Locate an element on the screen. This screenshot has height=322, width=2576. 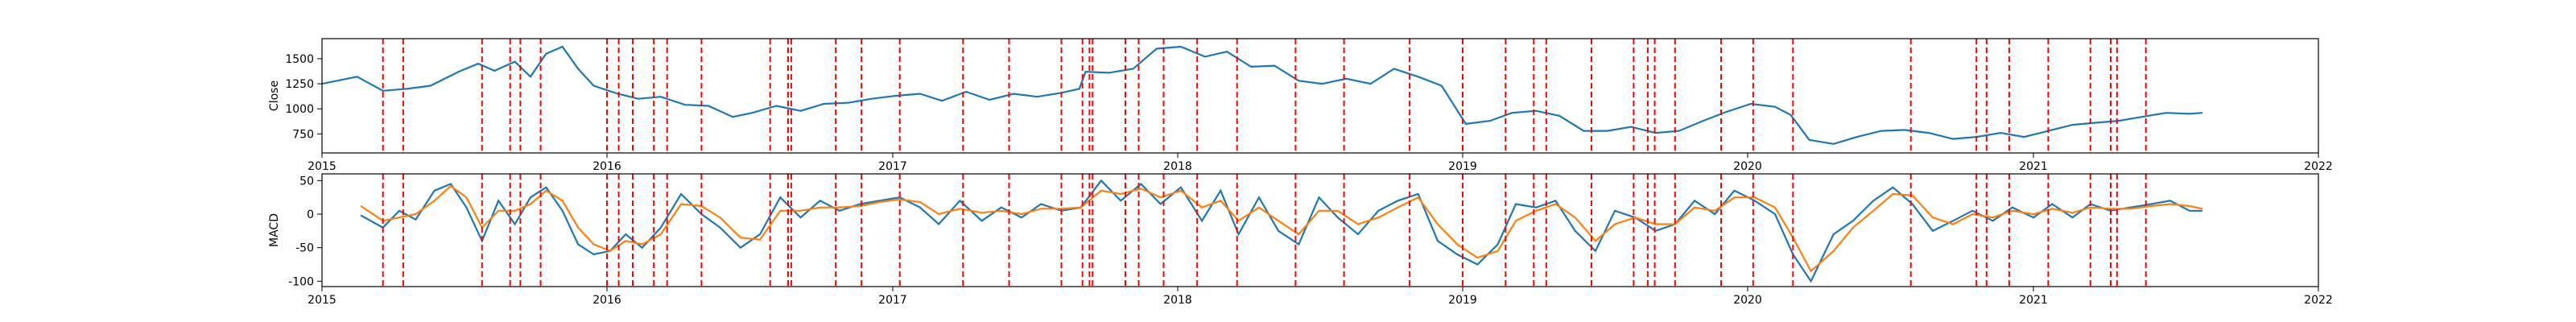
y-axis-label: MACD is located at coordinates (274, 230).